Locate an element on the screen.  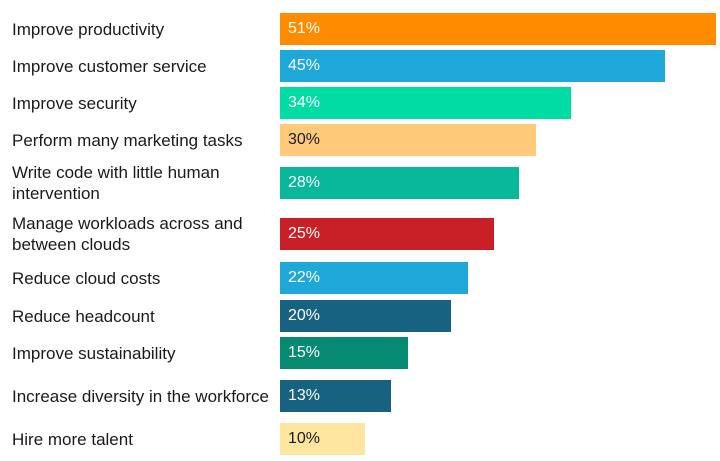
value-label: 22% is located at coordinates (304, 277).